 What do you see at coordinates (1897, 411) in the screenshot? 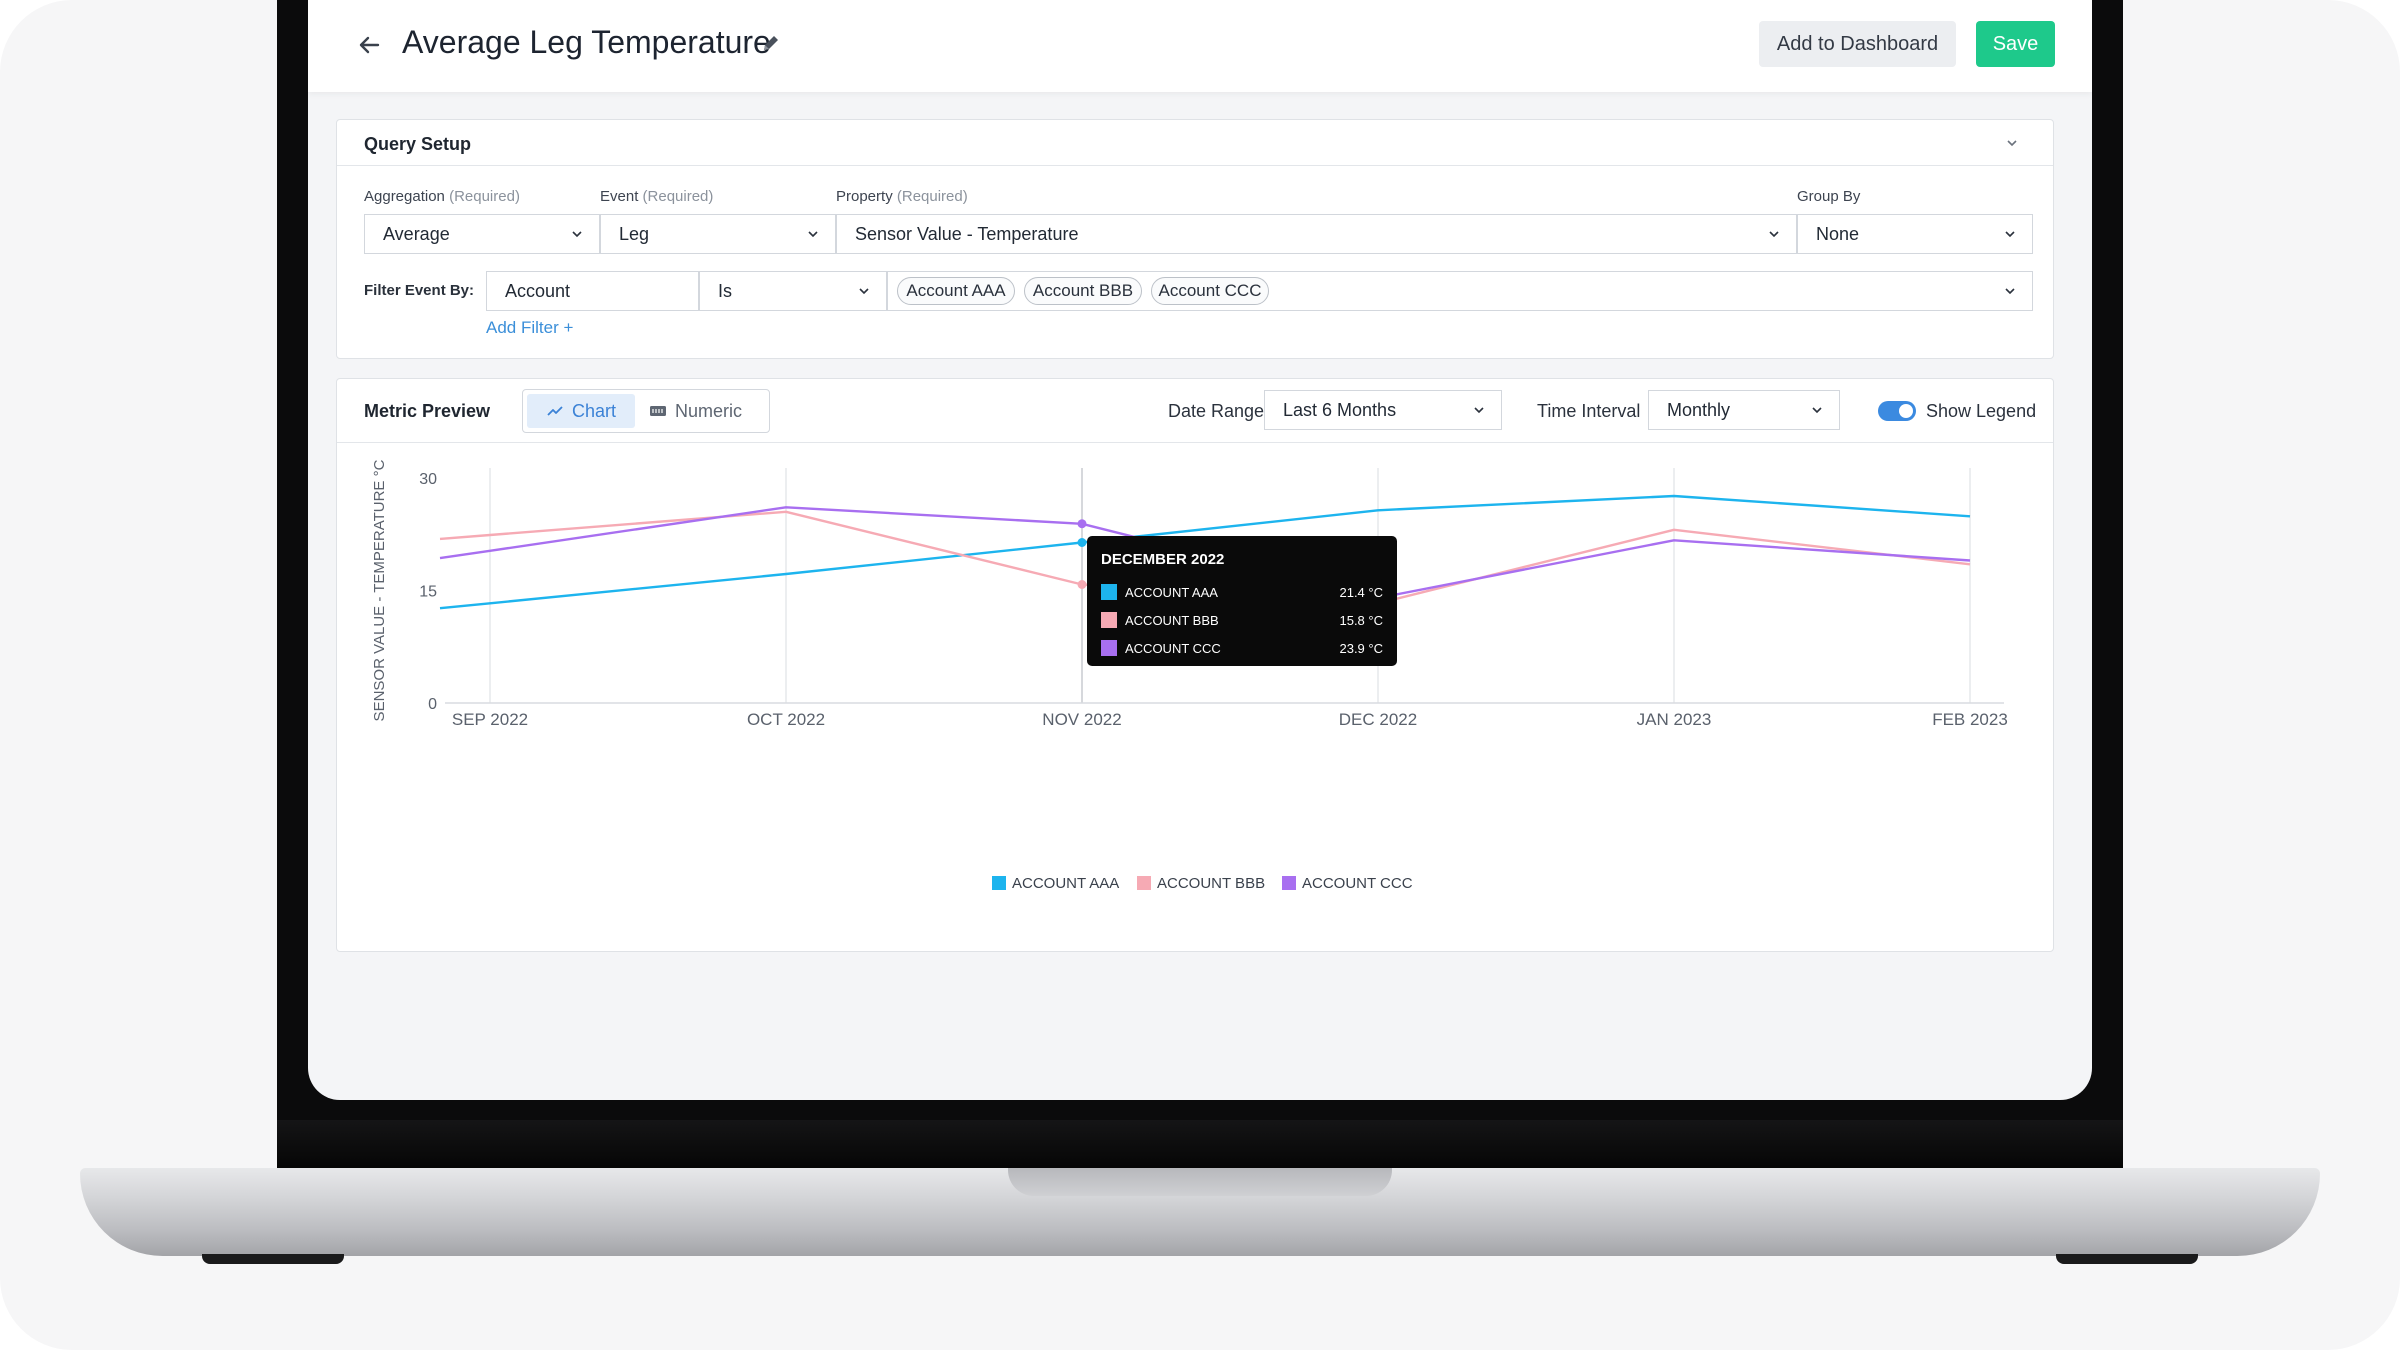
I see `show-legend-toggle` at bounding box center [1897, 411].